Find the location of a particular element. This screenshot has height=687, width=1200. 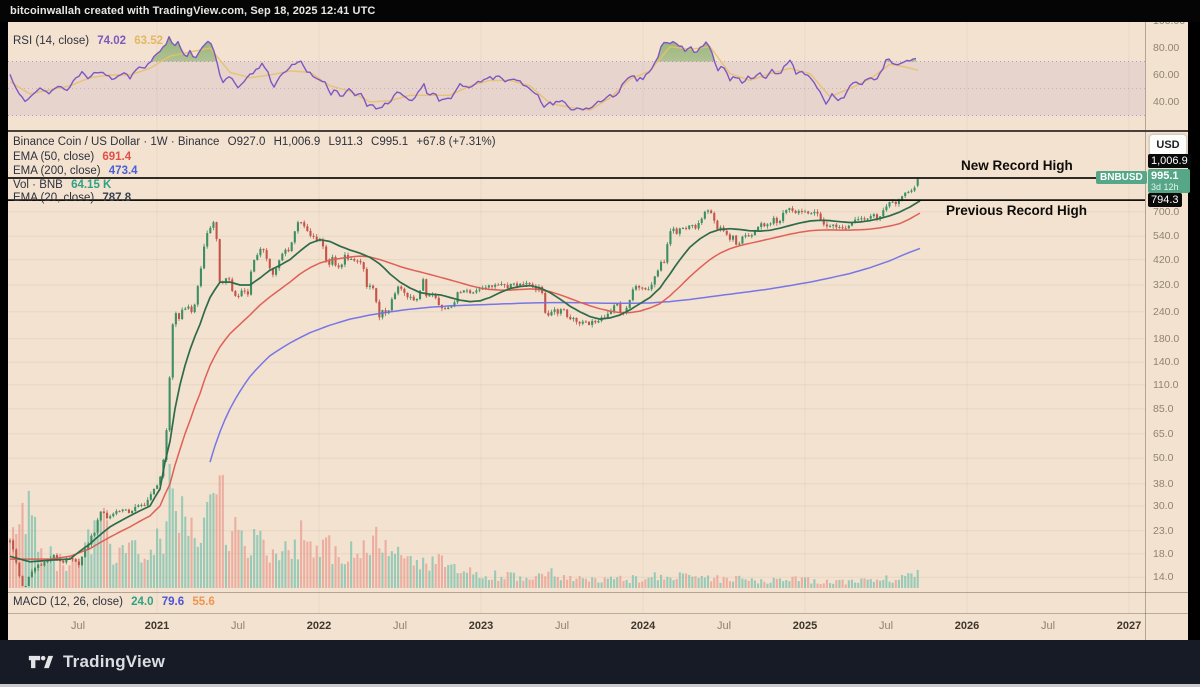

price-tick: 50.0 is located at coordinates (1163, 458).